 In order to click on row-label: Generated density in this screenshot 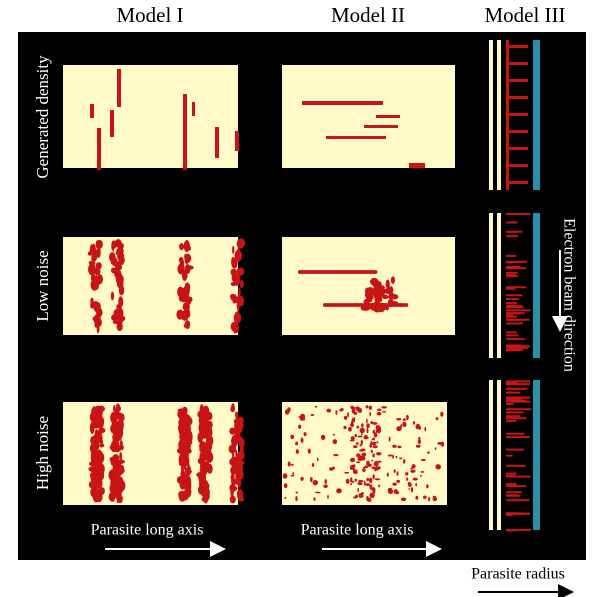, I will do `click(42, 117)`.